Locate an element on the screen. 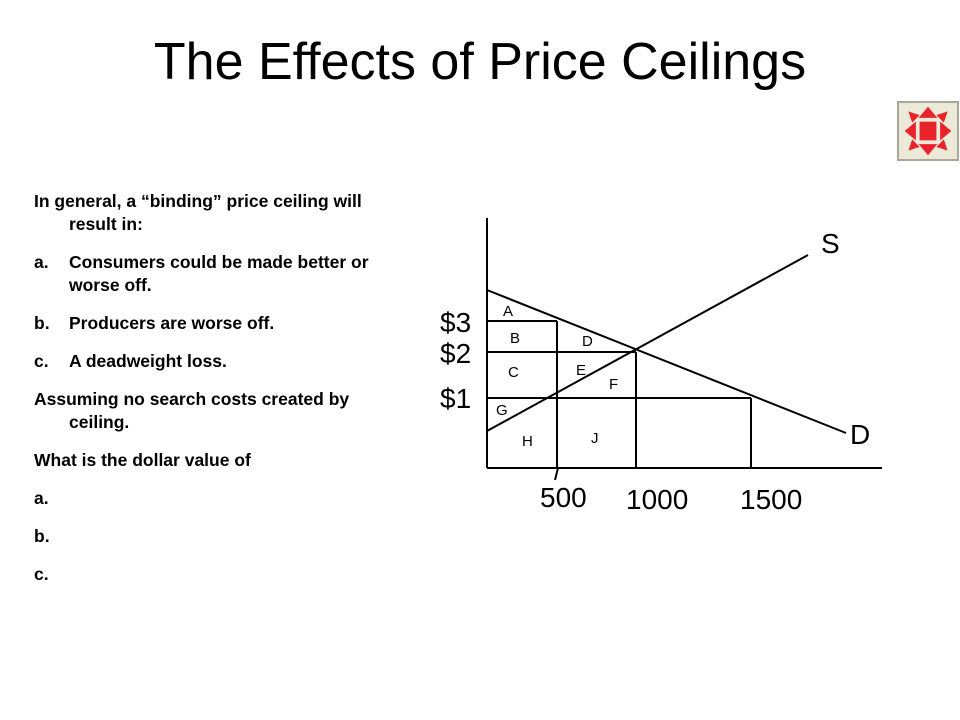 This screenshot has height=720, width=960. area-label-d: D is located at coordinates (587, 341).